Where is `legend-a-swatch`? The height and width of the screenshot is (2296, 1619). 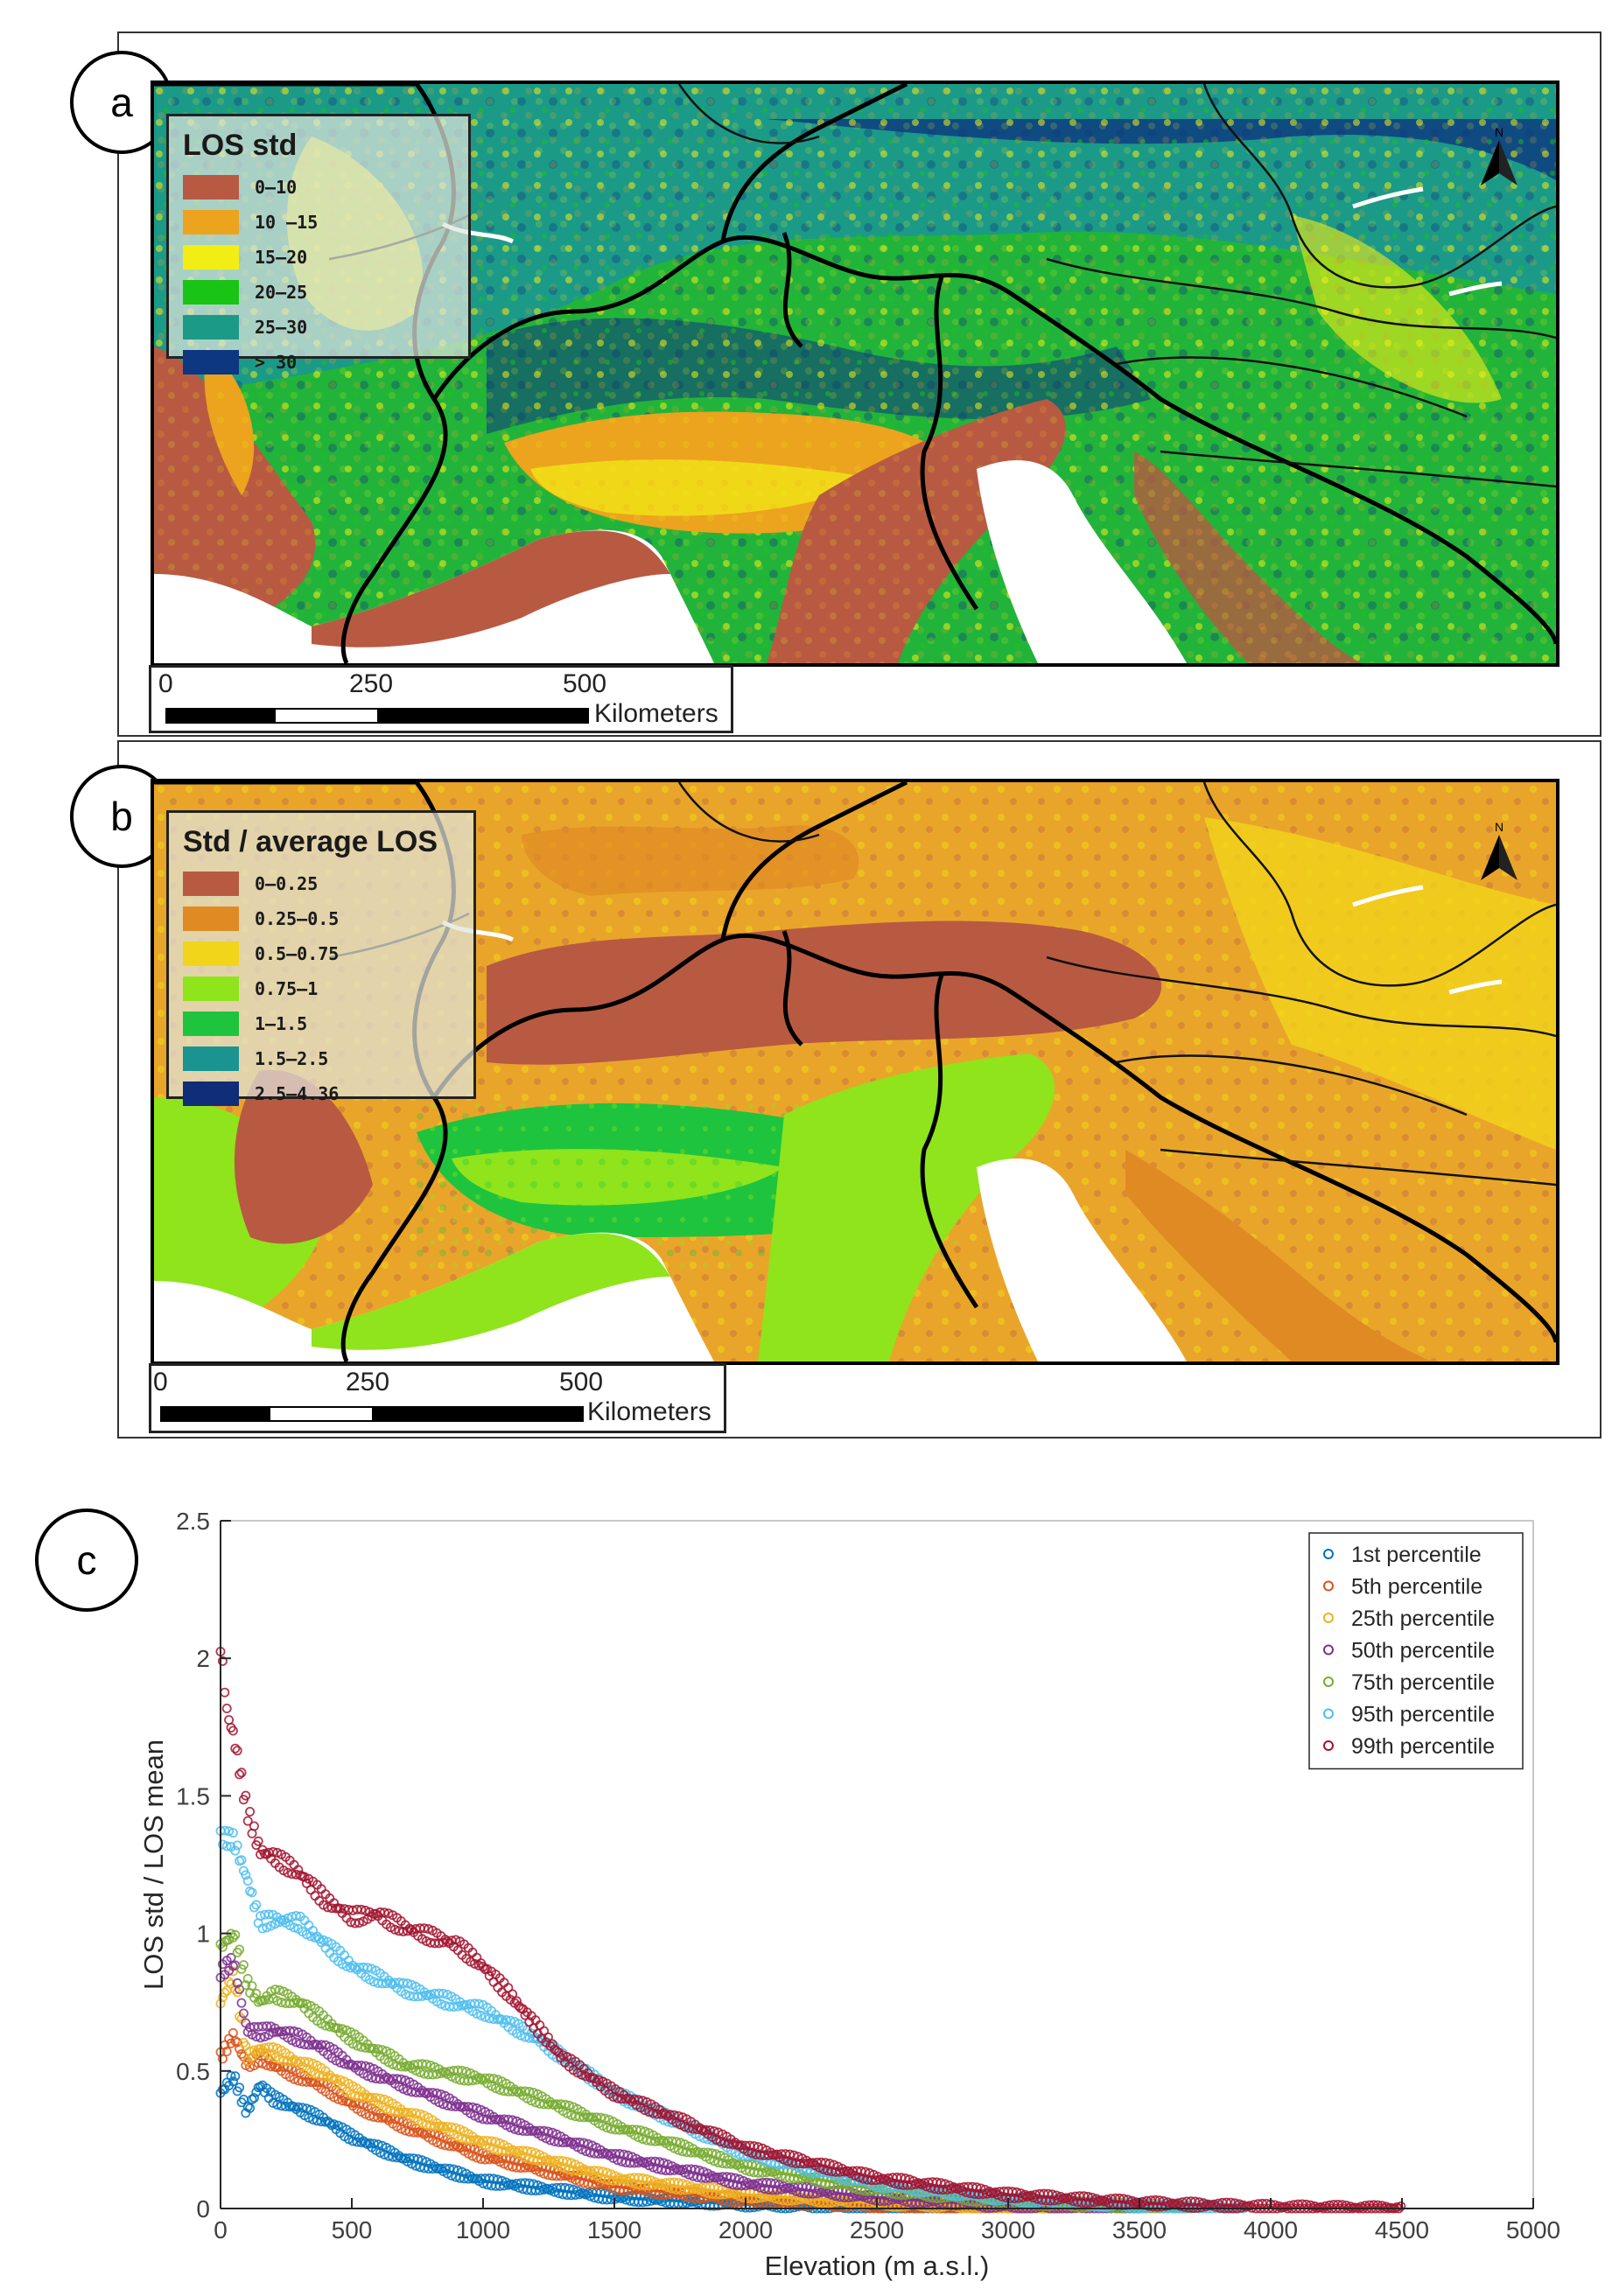 legend-a-swatch is located at coordinates (211, 222).